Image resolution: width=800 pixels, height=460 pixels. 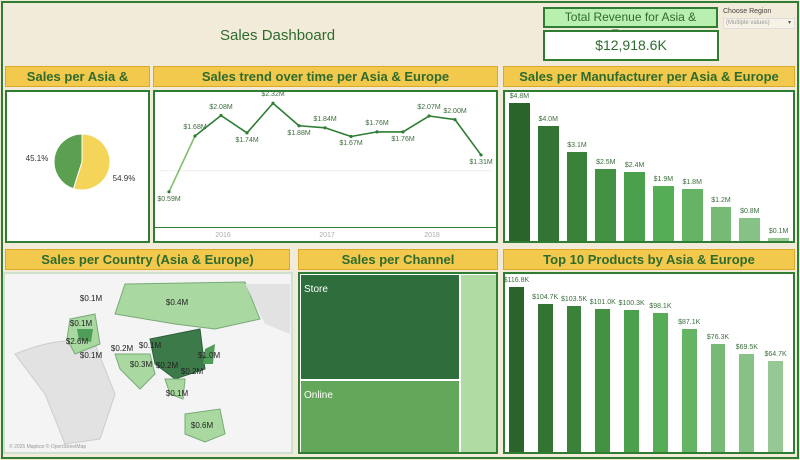 What do you see at coordinates (692, 183) in the screenshot?
I see `bar-data-label: $1.8M` at bounding box center [692, 183].